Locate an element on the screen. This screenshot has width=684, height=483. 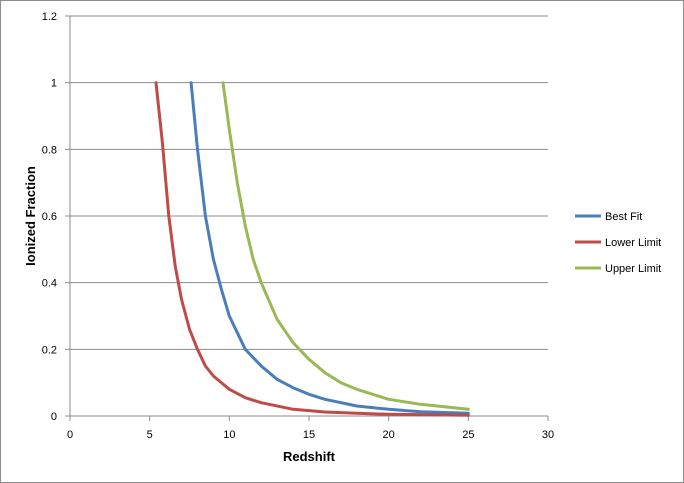
legend-label: Best Fit is located at coordinates (623, 217).